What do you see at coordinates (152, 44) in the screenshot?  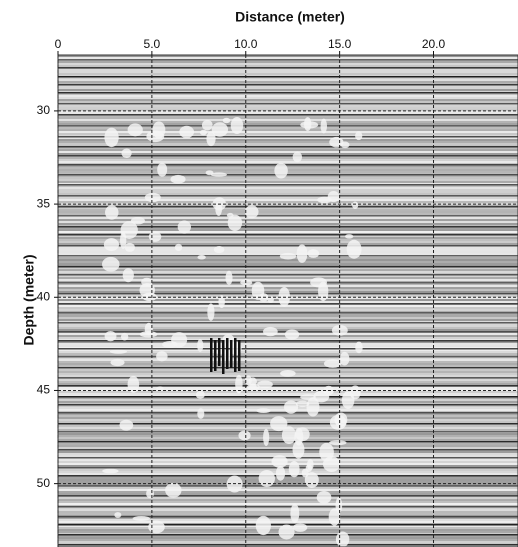 I see `x-tick-label: 5.0` at bounding box center [152, 44].